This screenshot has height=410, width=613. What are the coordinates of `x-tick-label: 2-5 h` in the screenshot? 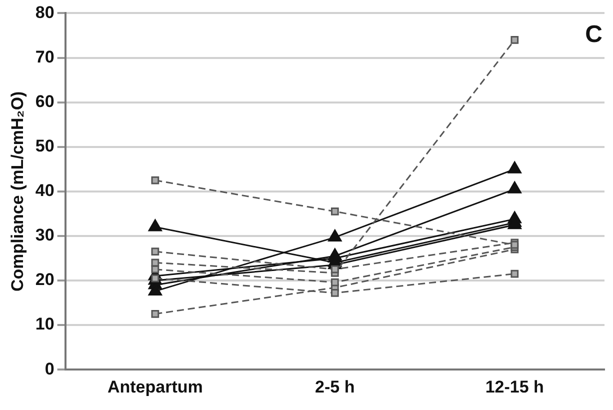 It's located at (335, 386).